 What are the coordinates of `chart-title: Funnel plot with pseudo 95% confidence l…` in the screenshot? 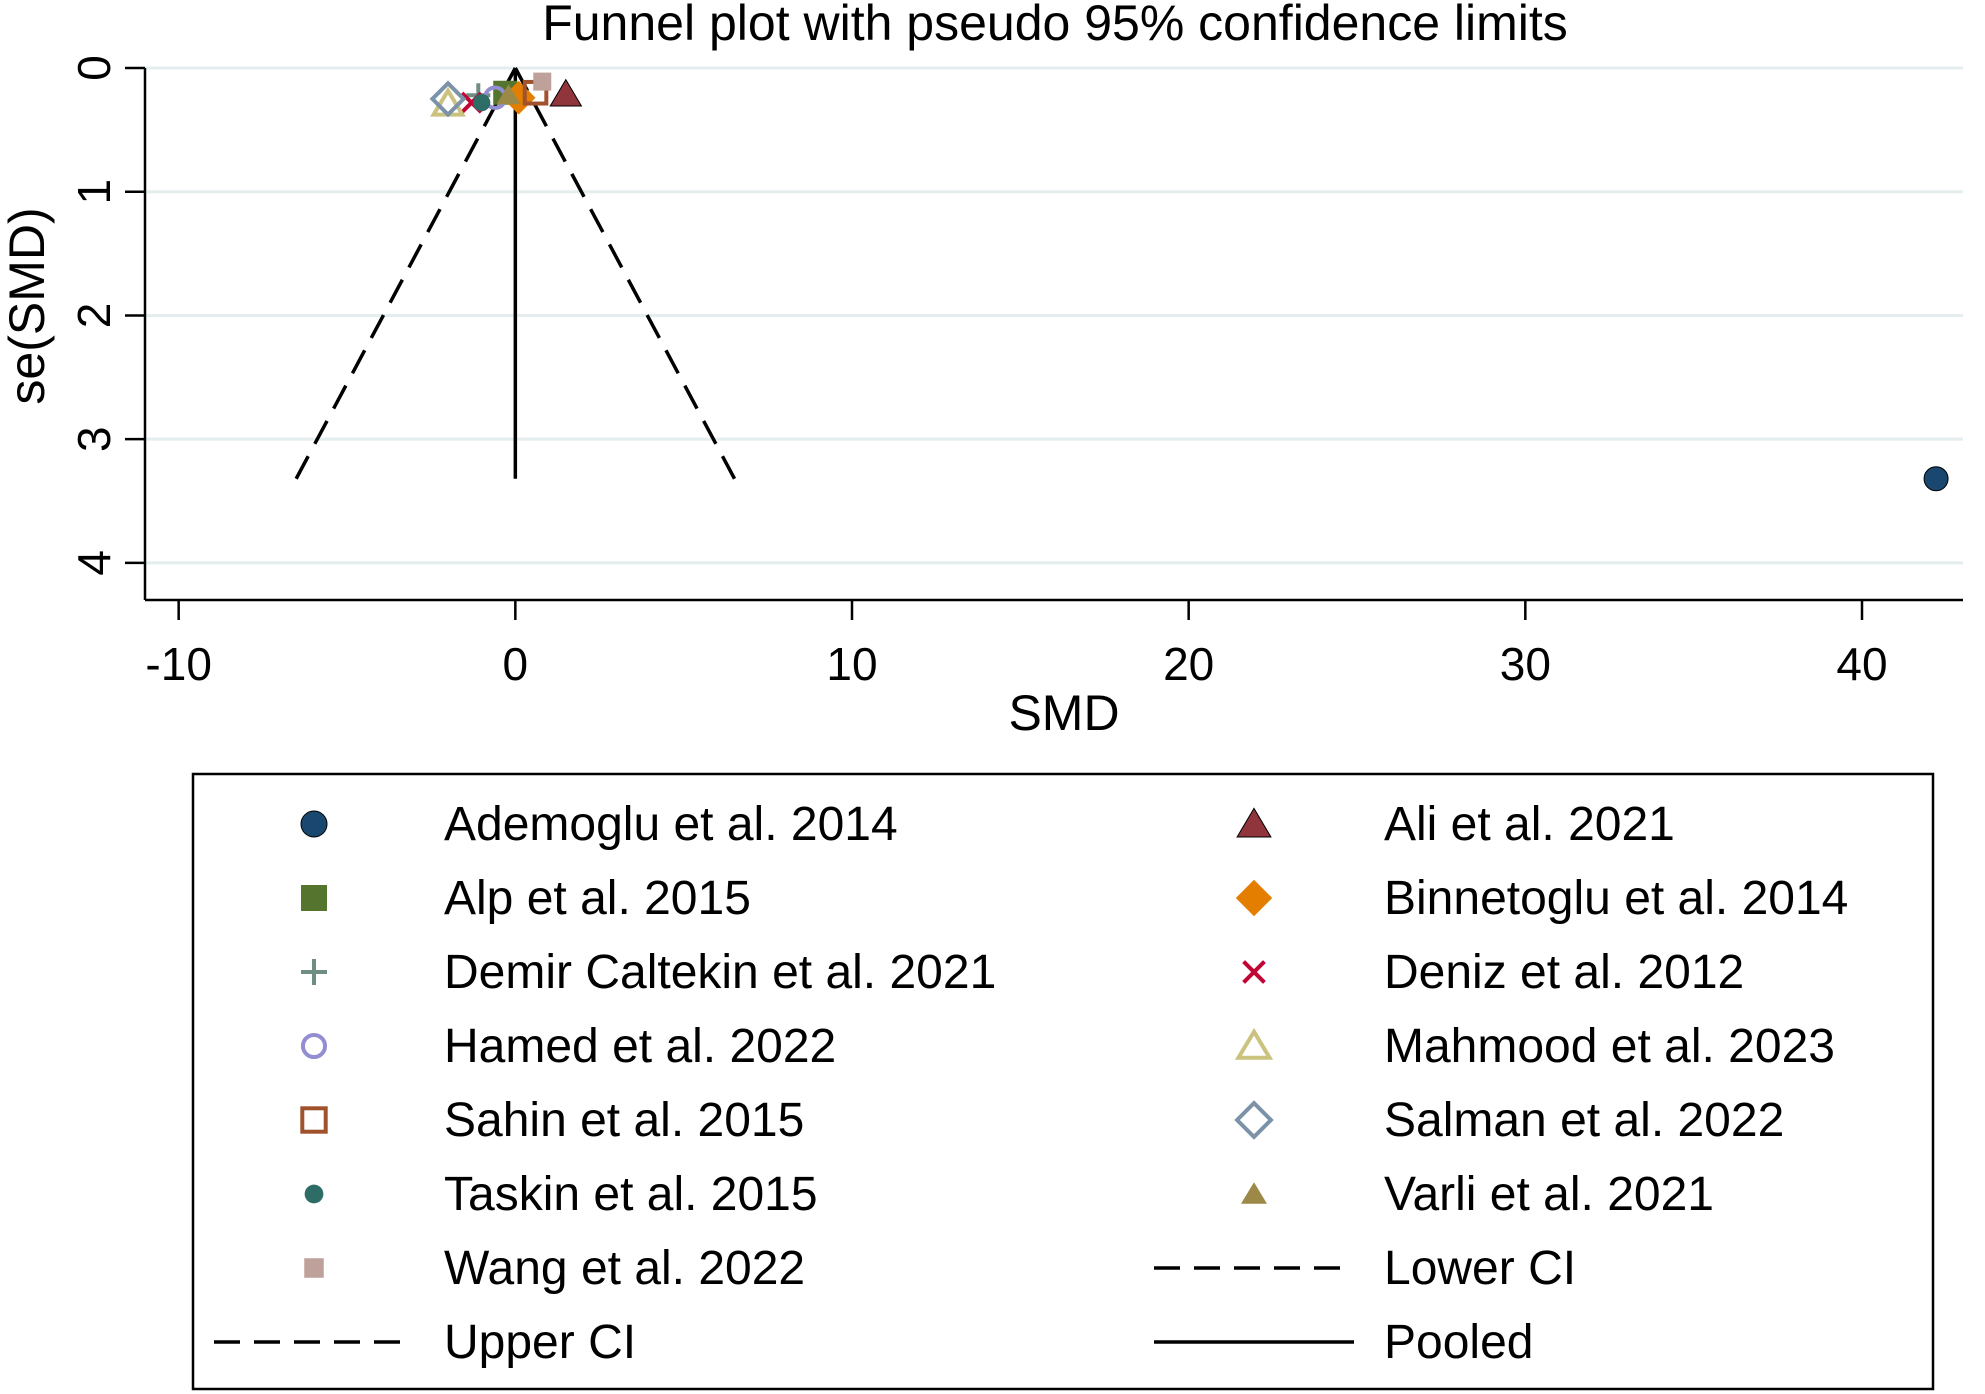 It's located at (1055, 25).